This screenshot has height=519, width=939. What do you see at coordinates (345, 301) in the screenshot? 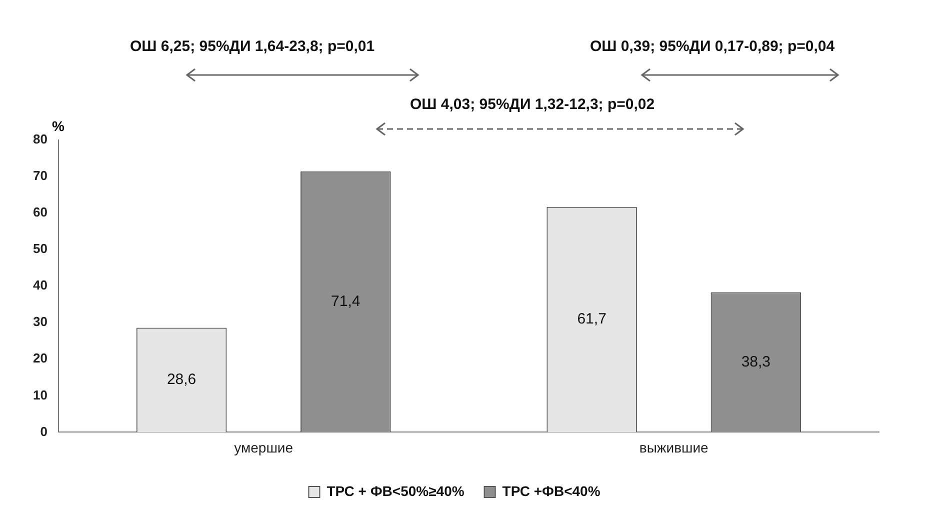
I see `data-label: 71,4` at bounding box center [345, 301].